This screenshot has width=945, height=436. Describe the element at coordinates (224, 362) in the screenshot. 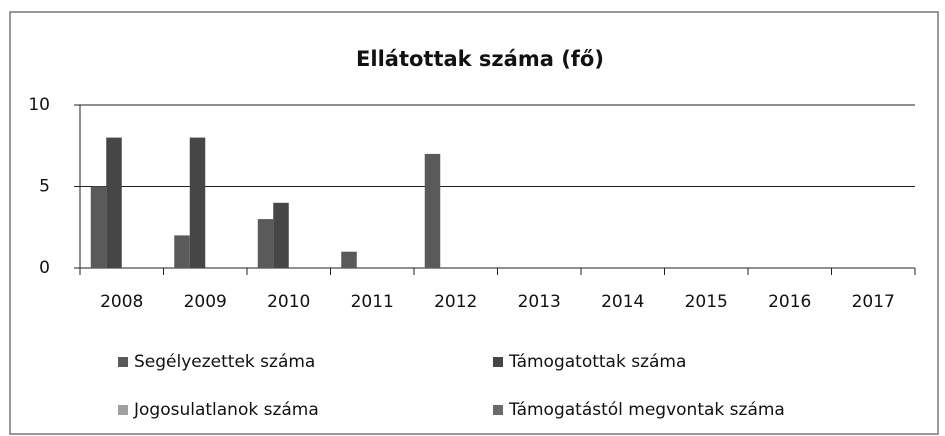

I see `legend-label: Segélyezettek száma` at that location.